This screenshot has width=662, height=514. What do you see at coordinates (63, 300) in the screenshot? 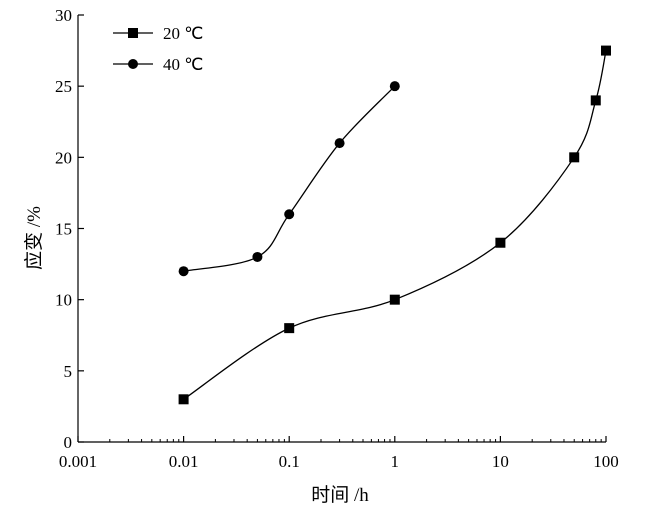
I see `y-tick-label: 10` at bounding box center [63, 300].